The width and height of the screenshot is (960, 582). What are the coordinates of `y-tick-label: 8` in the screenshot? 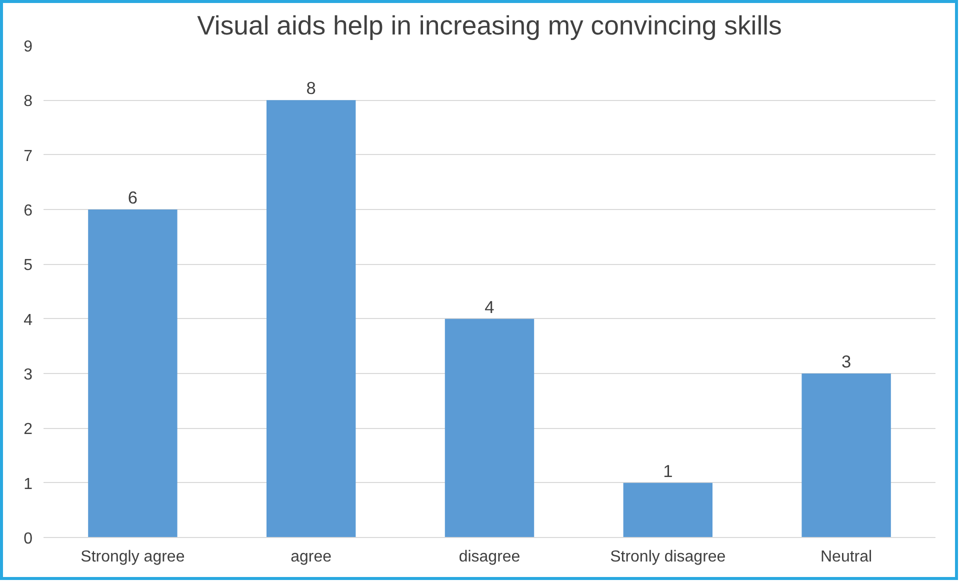 It's located at (28, 101).